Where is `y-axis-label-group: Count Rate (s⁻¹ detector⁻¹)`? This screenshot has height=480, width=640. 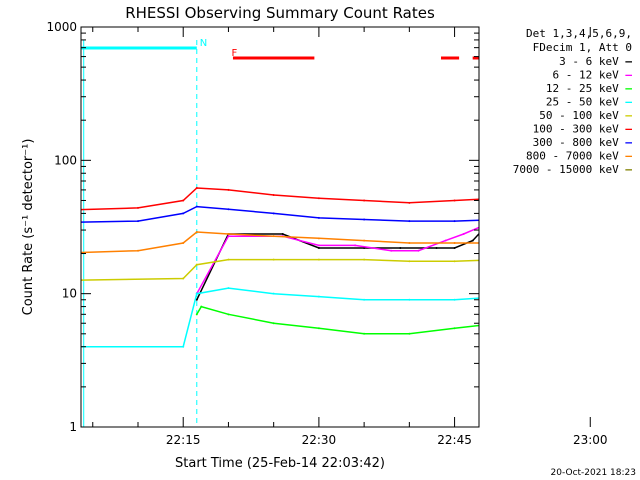 y-axis-label-group: Count Rate (s⁻¹ detector⁻¹) is located at coordinates (28, 227).